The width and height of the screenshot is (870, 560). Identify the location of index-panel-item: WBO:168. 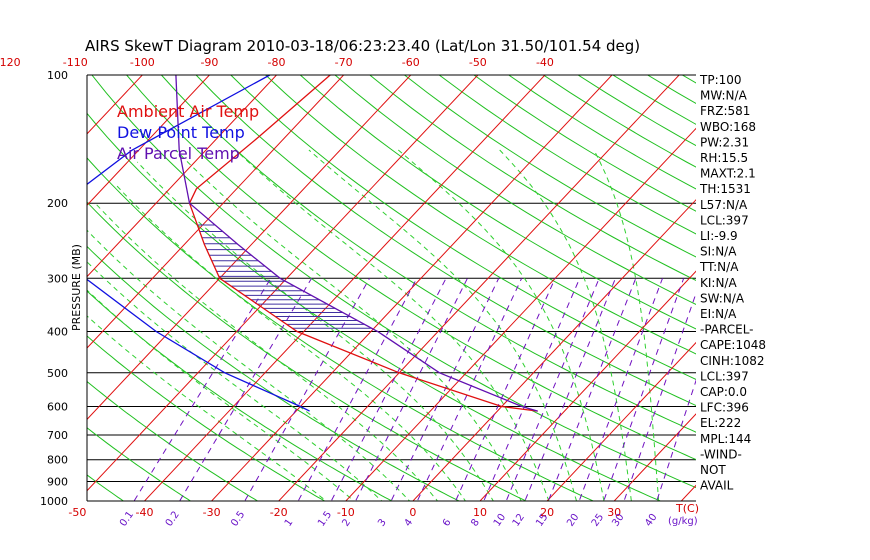
(728, 127).